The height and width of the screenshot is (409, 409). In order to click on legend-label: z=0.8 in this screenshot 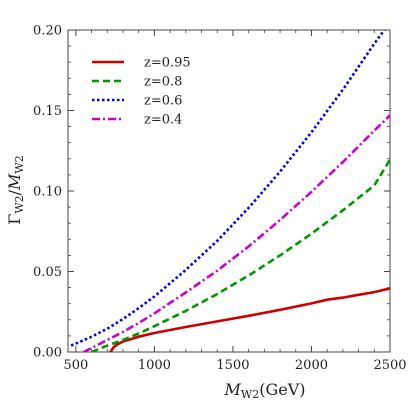, I will do `click(163, 82)`.